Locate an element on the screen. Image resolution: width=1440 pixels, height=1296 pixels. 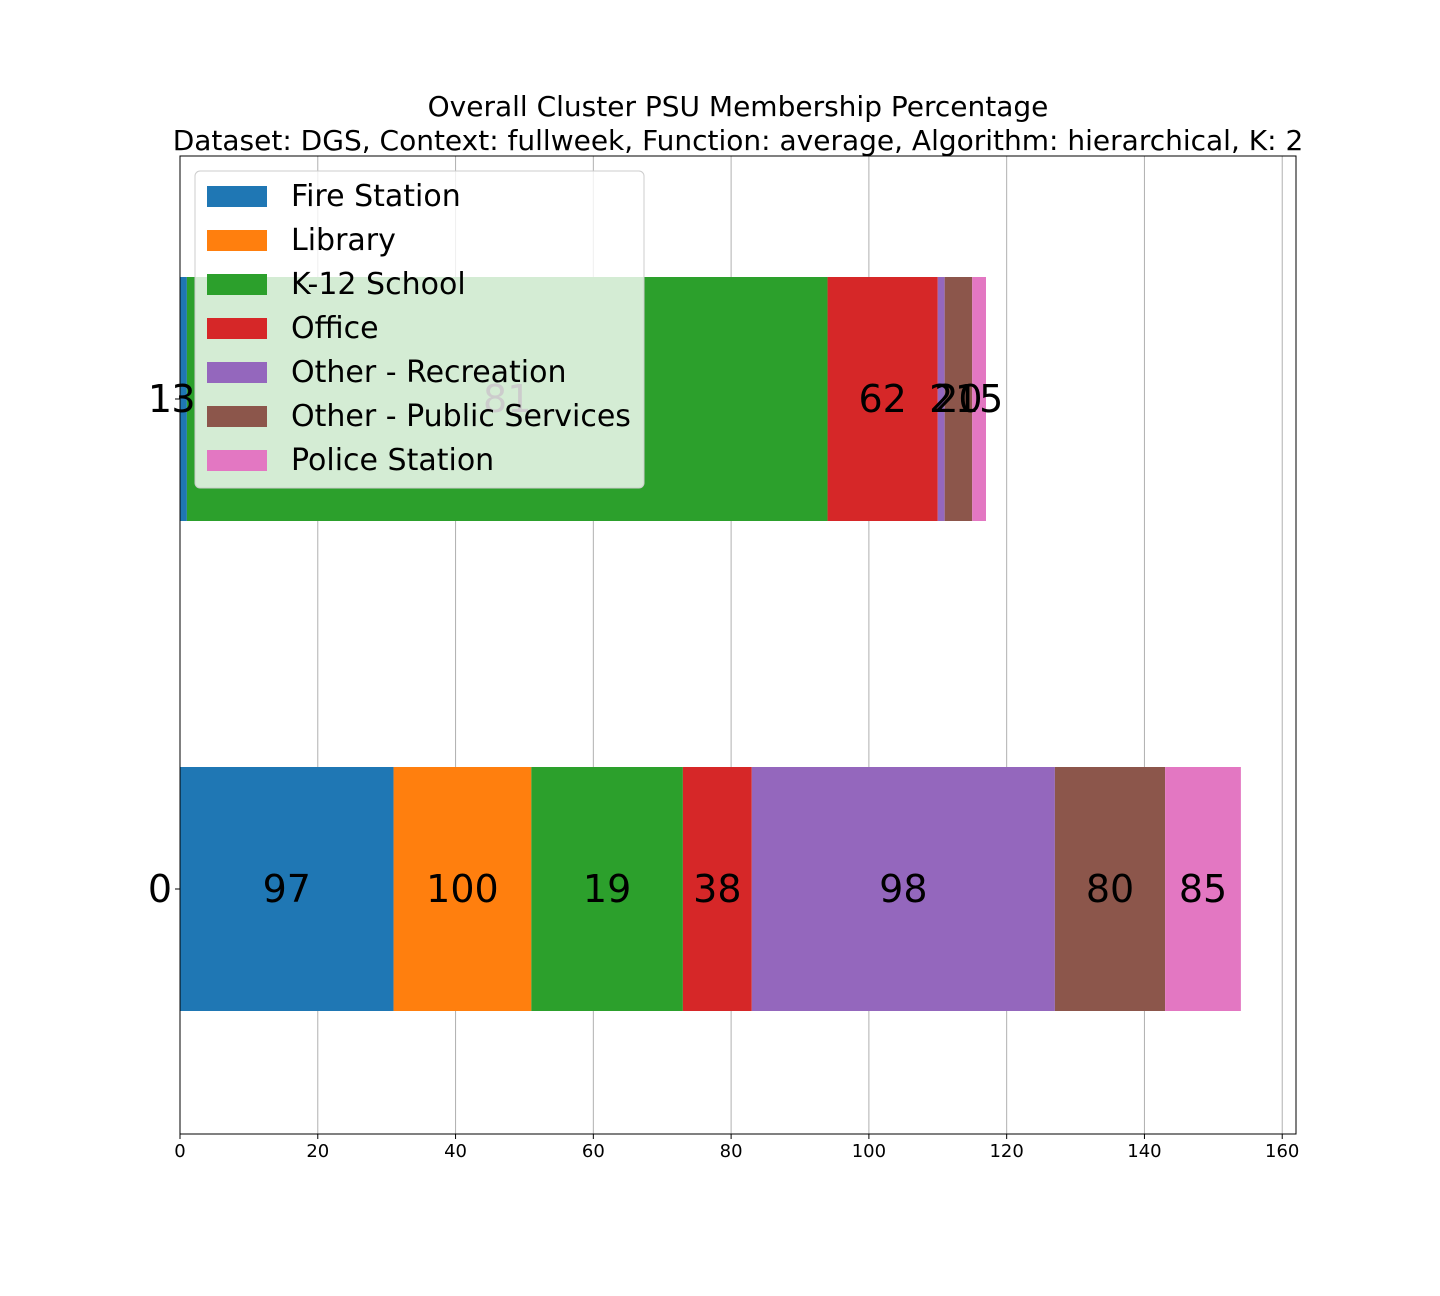
data-label: 19 is located at coordinates (607, 889).